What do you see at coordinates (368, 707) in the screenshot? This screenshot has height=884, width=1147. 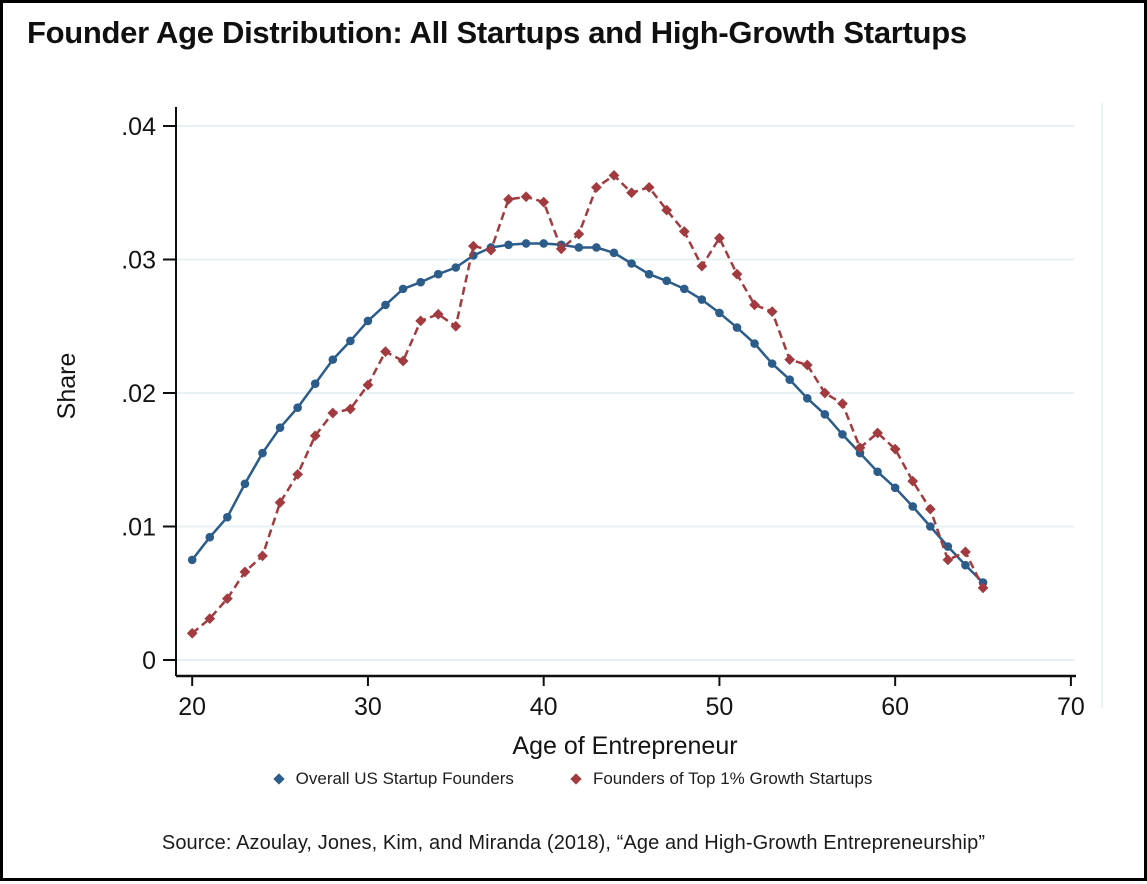 I see `x-tick-label: 30` at bounding box center [368, 707].